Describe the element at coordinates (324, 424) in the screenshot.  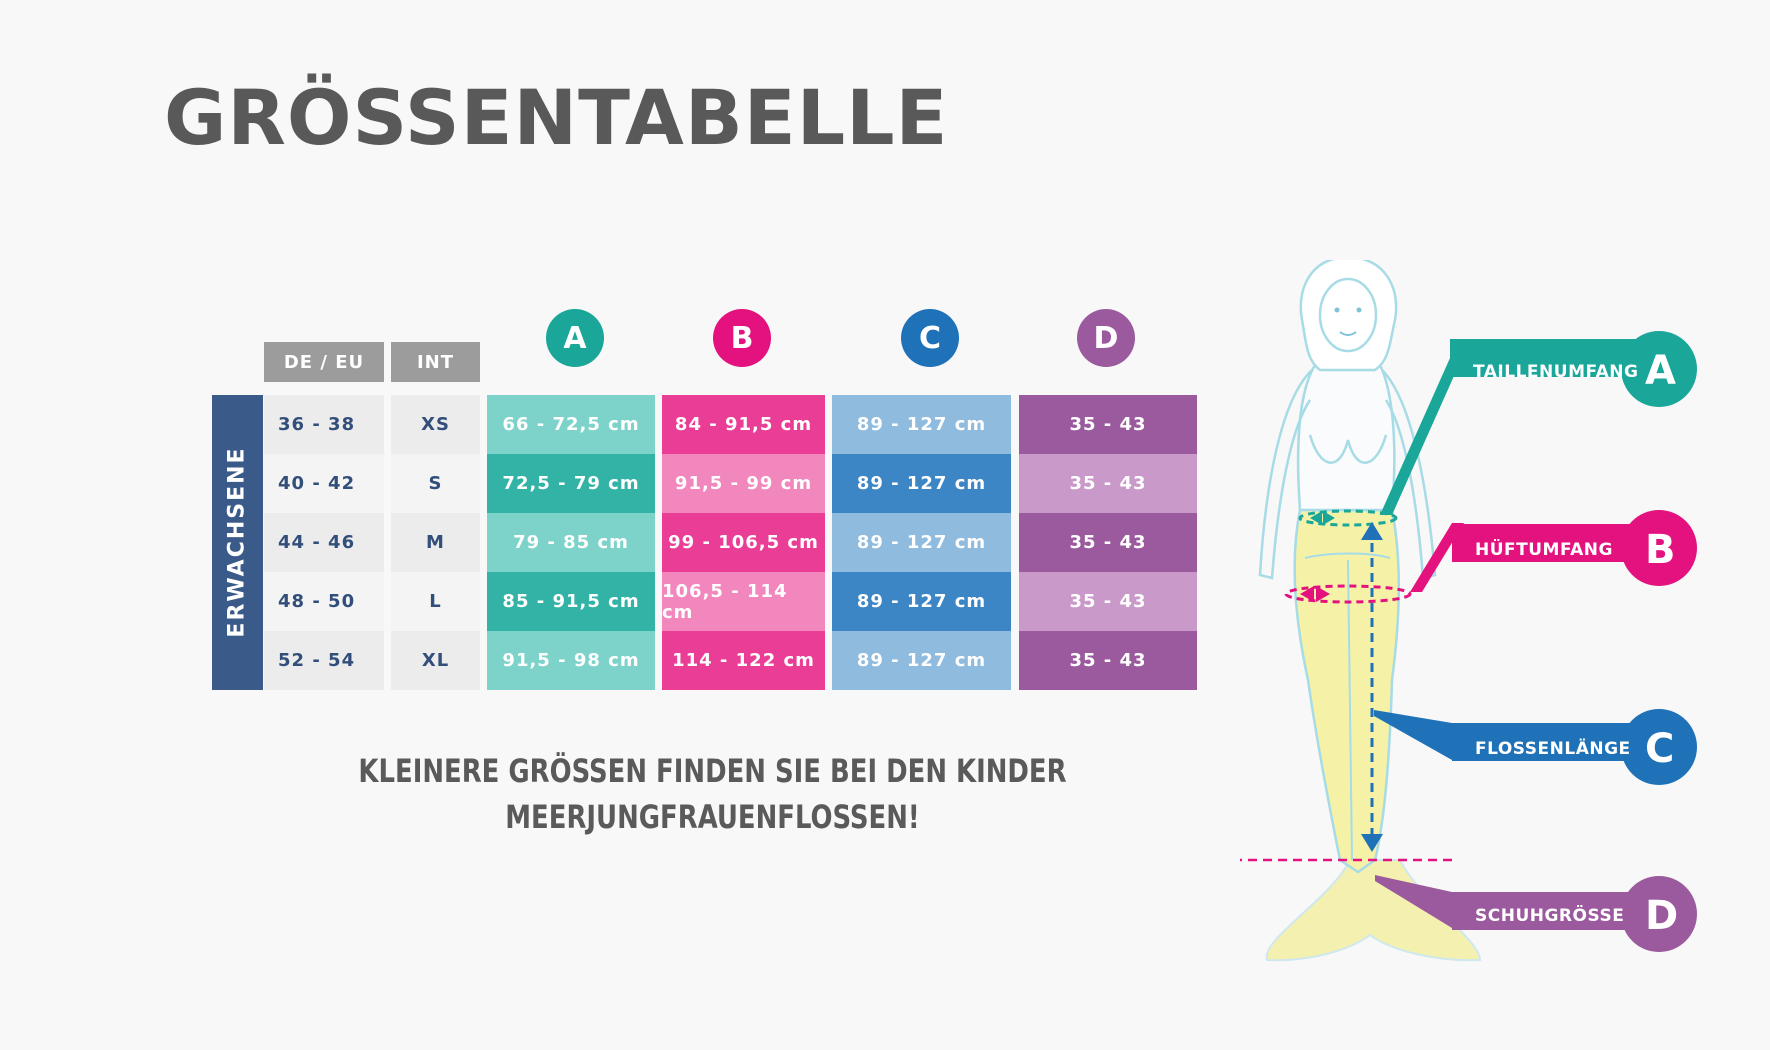
I see `cell-de-eu: 36 - 38` at that location.